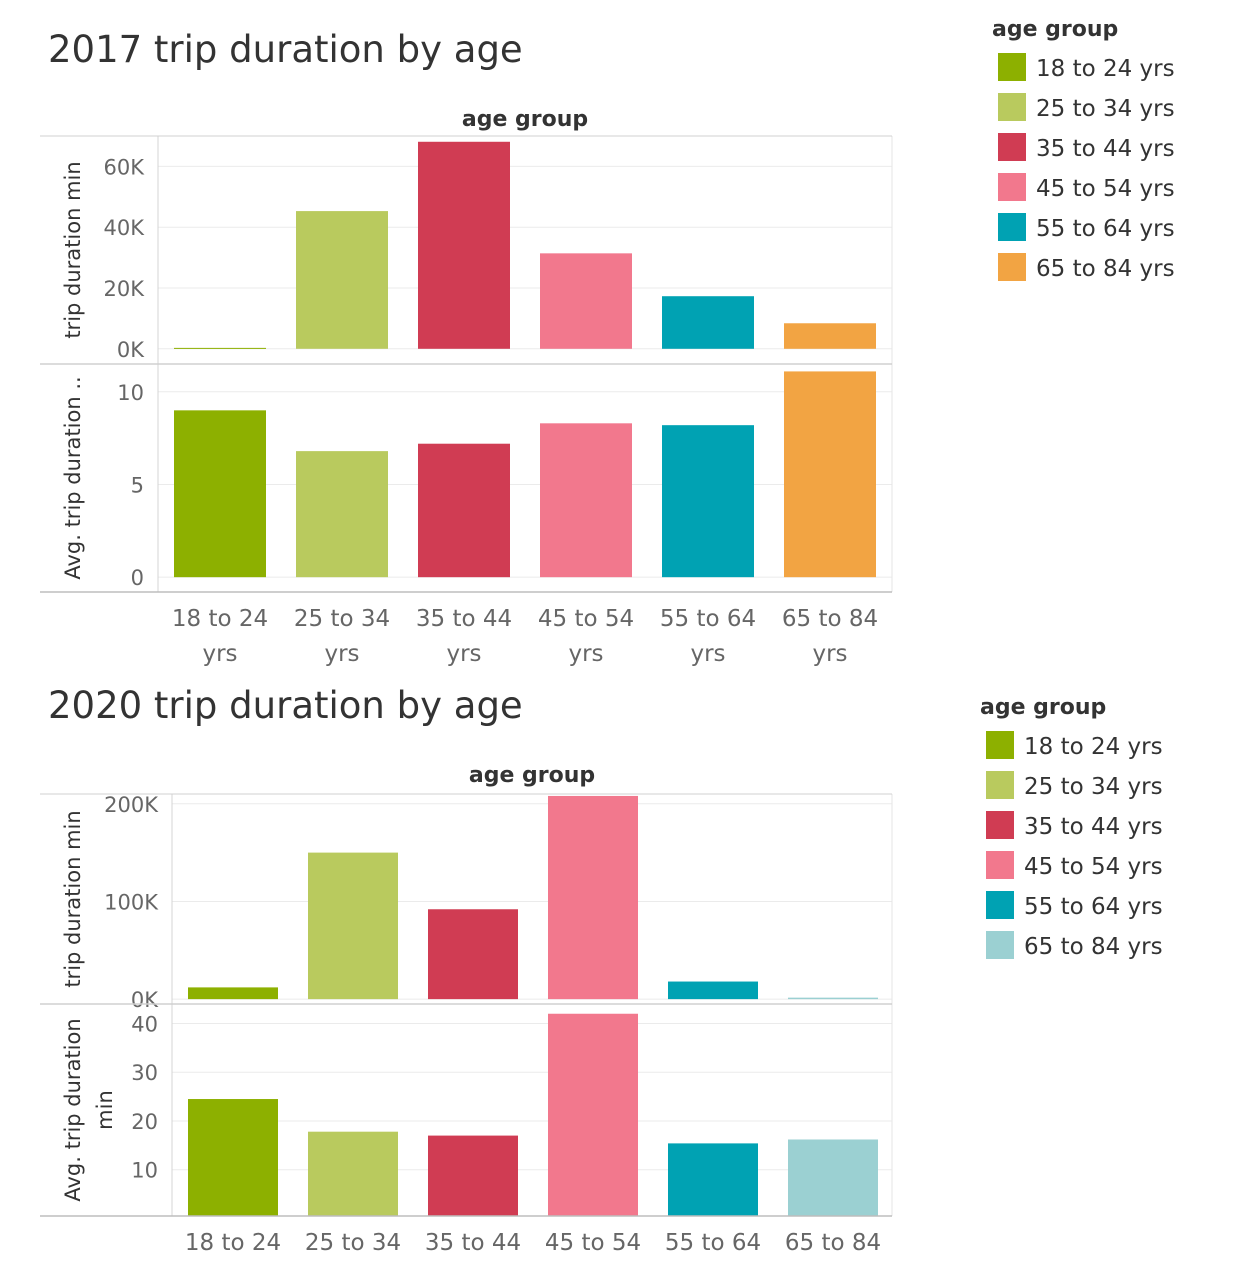  I want to click on y-tick-label: 200K, so click(131, 805).